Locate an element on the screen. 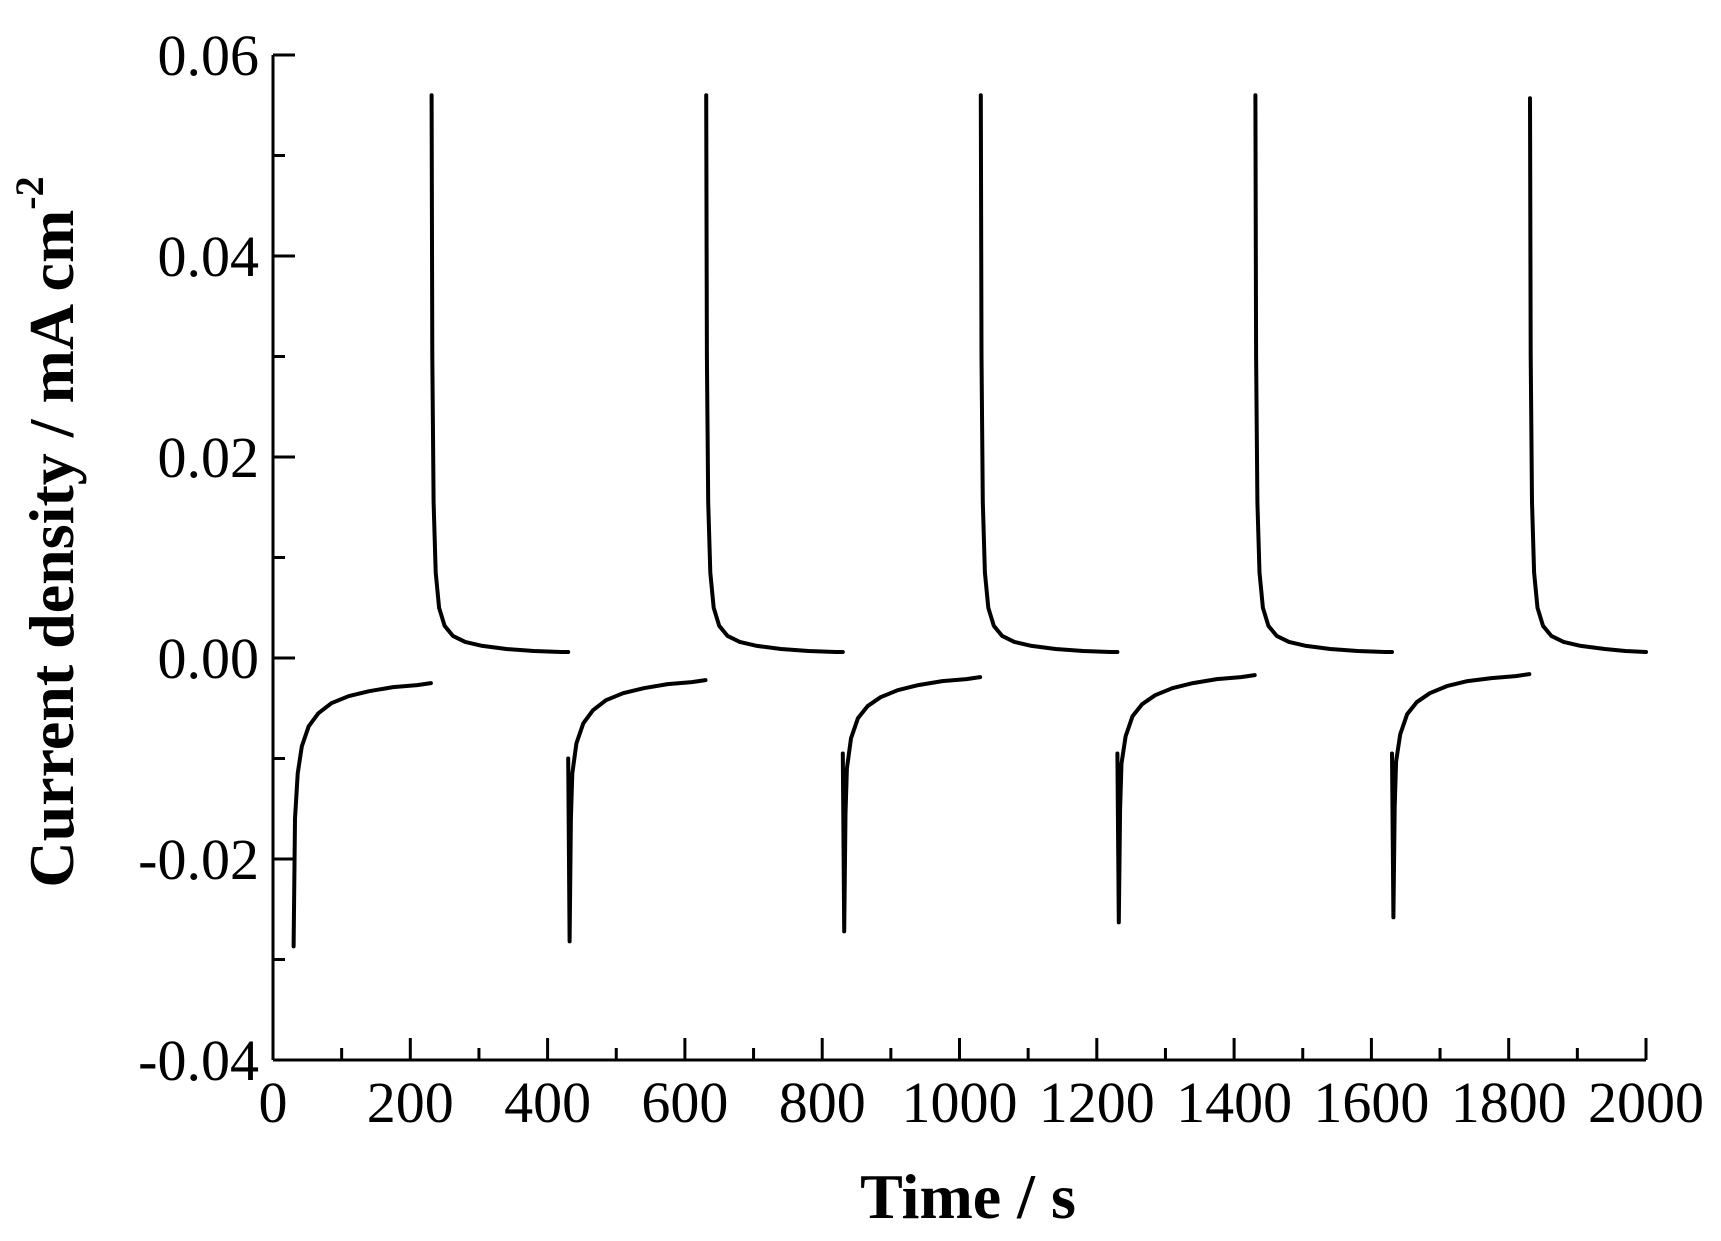  y-tick-label: 0.04 is located at coordinates (209, 256).